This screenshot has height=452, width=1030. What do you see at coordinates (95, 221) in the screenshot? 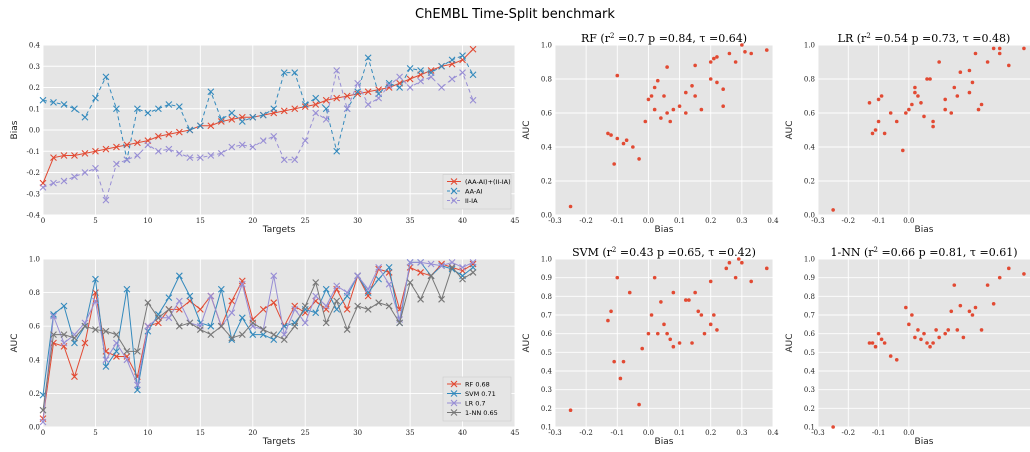
I see `x-tick-label: 5` at bounding box center [95, 221].